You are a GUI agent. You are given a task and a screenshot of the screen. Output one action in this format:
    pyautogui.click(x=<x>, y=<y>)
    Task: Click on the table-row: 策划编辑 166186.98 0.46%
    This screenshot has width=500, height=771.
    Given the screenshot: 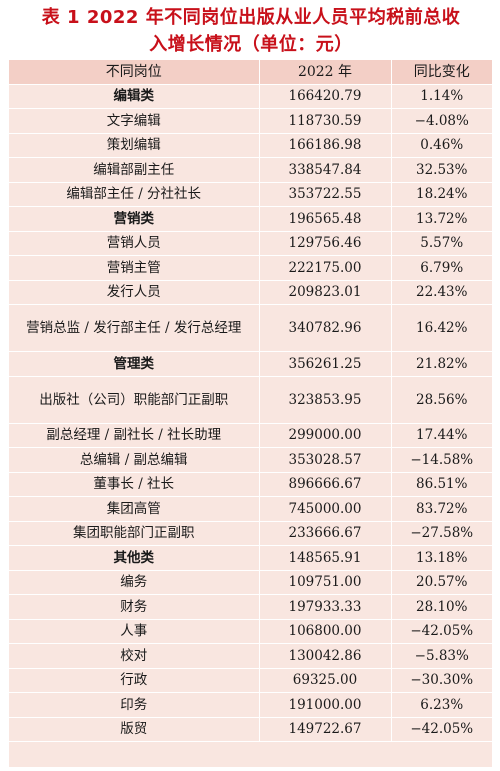 What is the action you would take?
    pyautogui.click(x=250, y=145)
    